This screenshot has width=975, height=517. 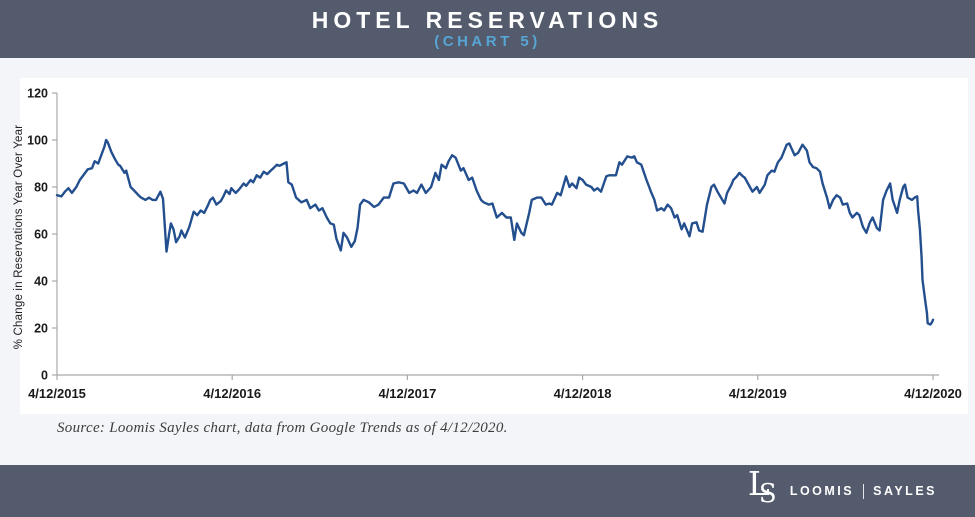 I want to click on brand-divider-line, so click(x=864, y=491).